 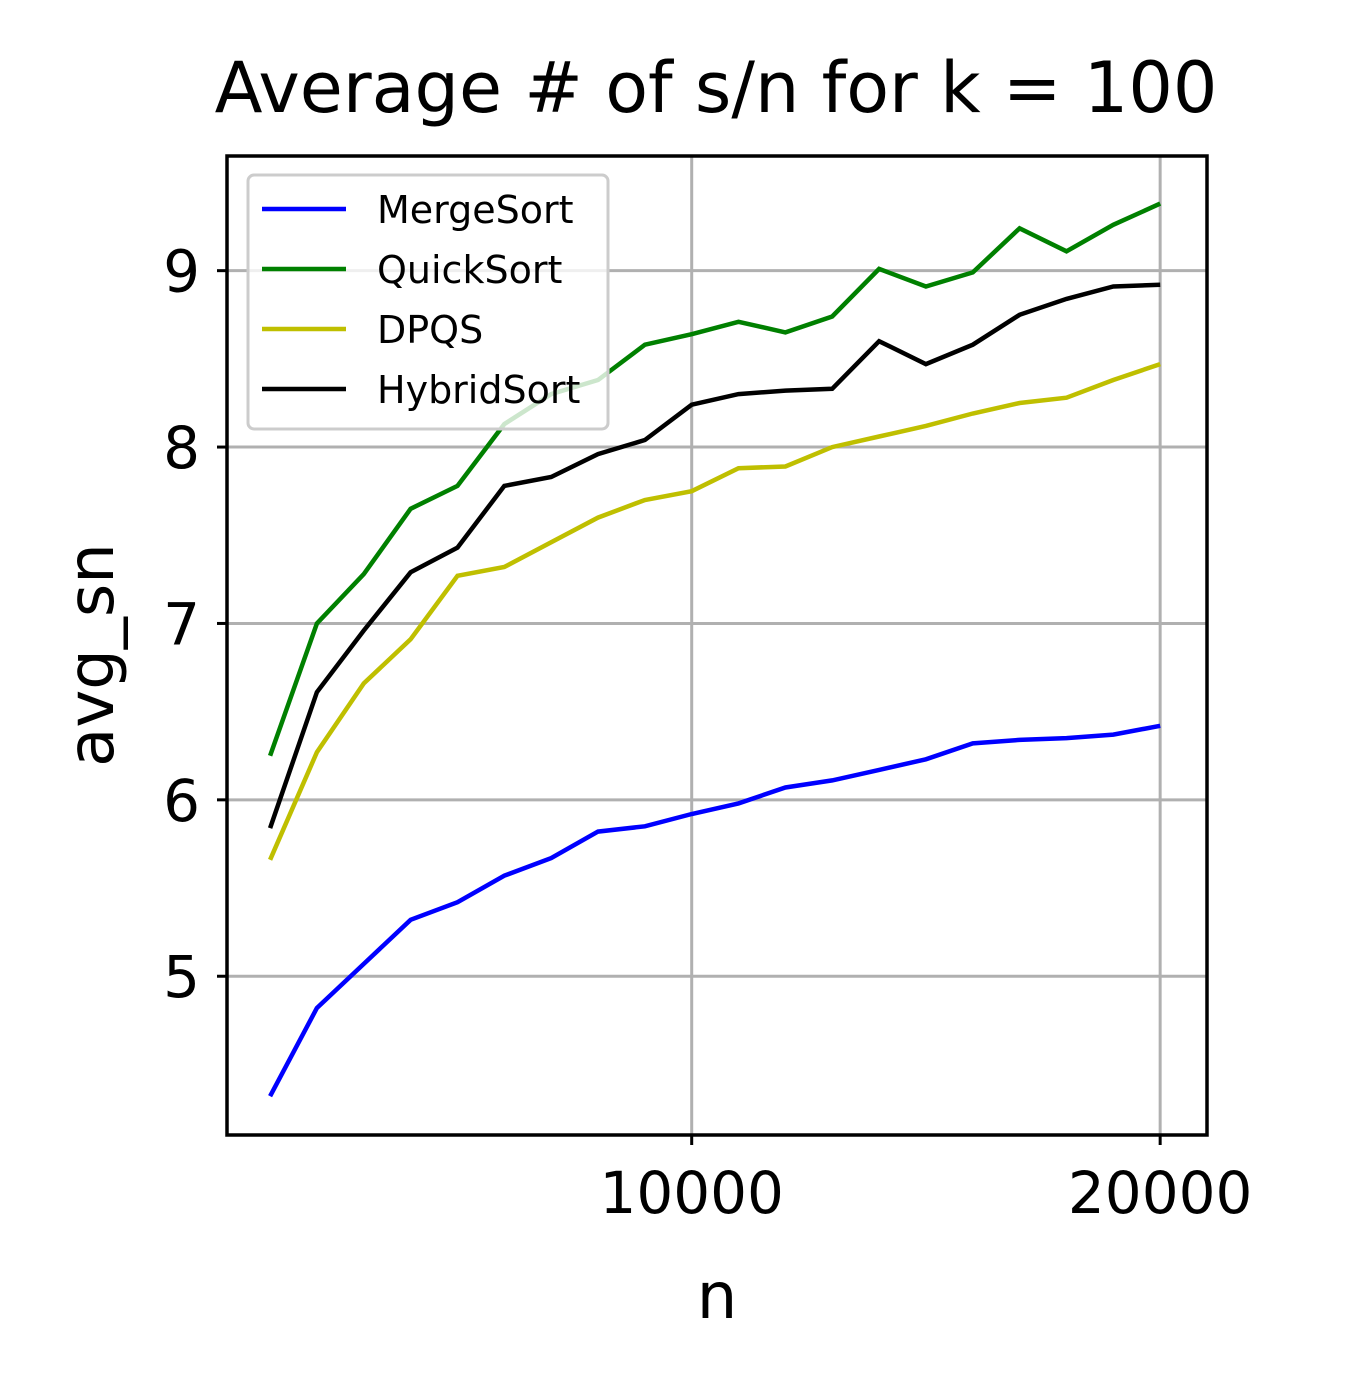 What do you see at coordinates (478, 390) in the screenshot?
I see `legend-label: HybridSort` at bounding box center [478, 390].